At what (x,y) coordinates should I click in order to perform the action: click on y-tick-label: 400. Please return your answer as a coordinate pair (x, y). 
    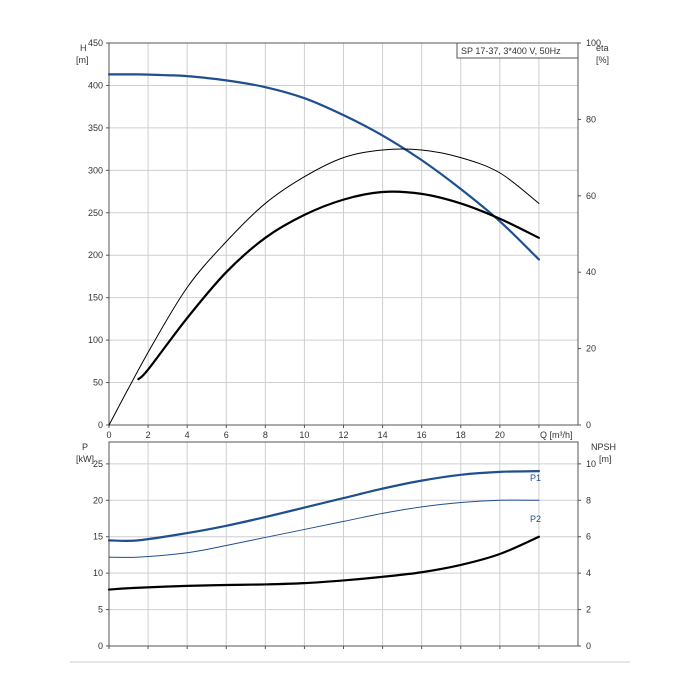
    Looking at the image, I should click on (95, 85).